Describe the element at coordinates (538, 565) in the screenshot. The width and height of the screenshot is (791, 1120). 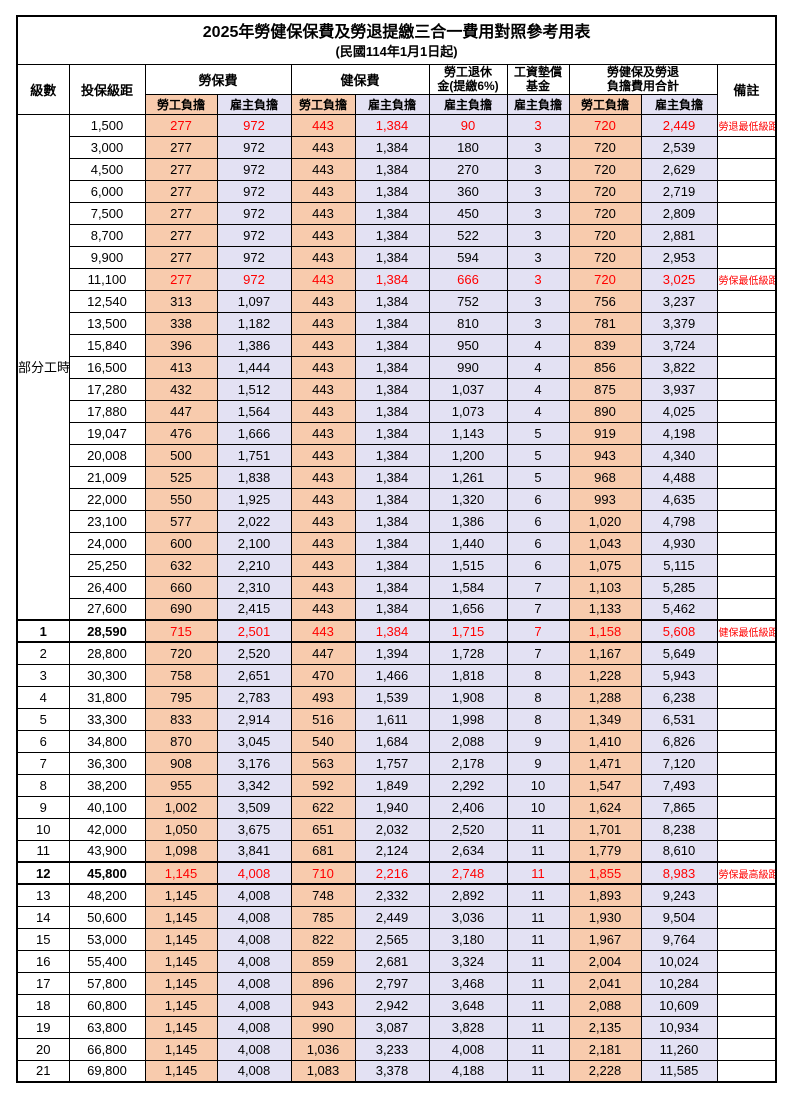
I see `wage-fund-employer-cell: 6` at that location.